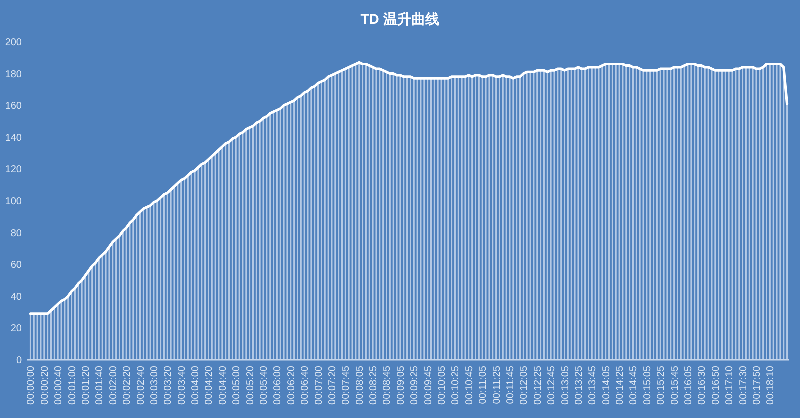 The width and height of the screenshot is (800, 418). Describe the element at coordinates (13, 202) in the screenshot. I see `y-tick-label: 100` at that location.